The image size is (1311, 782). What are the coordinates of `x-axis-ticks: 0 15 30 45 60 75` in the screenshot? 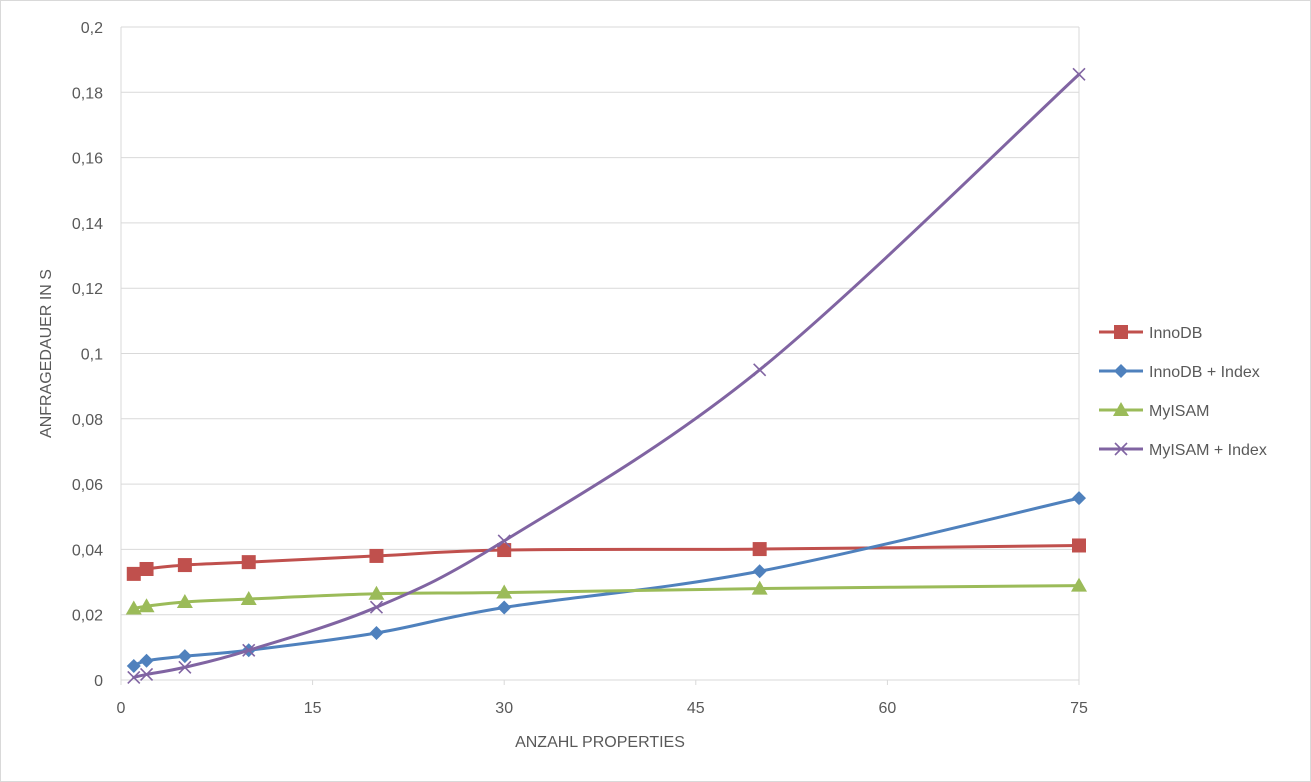 It's located at (602, 698).